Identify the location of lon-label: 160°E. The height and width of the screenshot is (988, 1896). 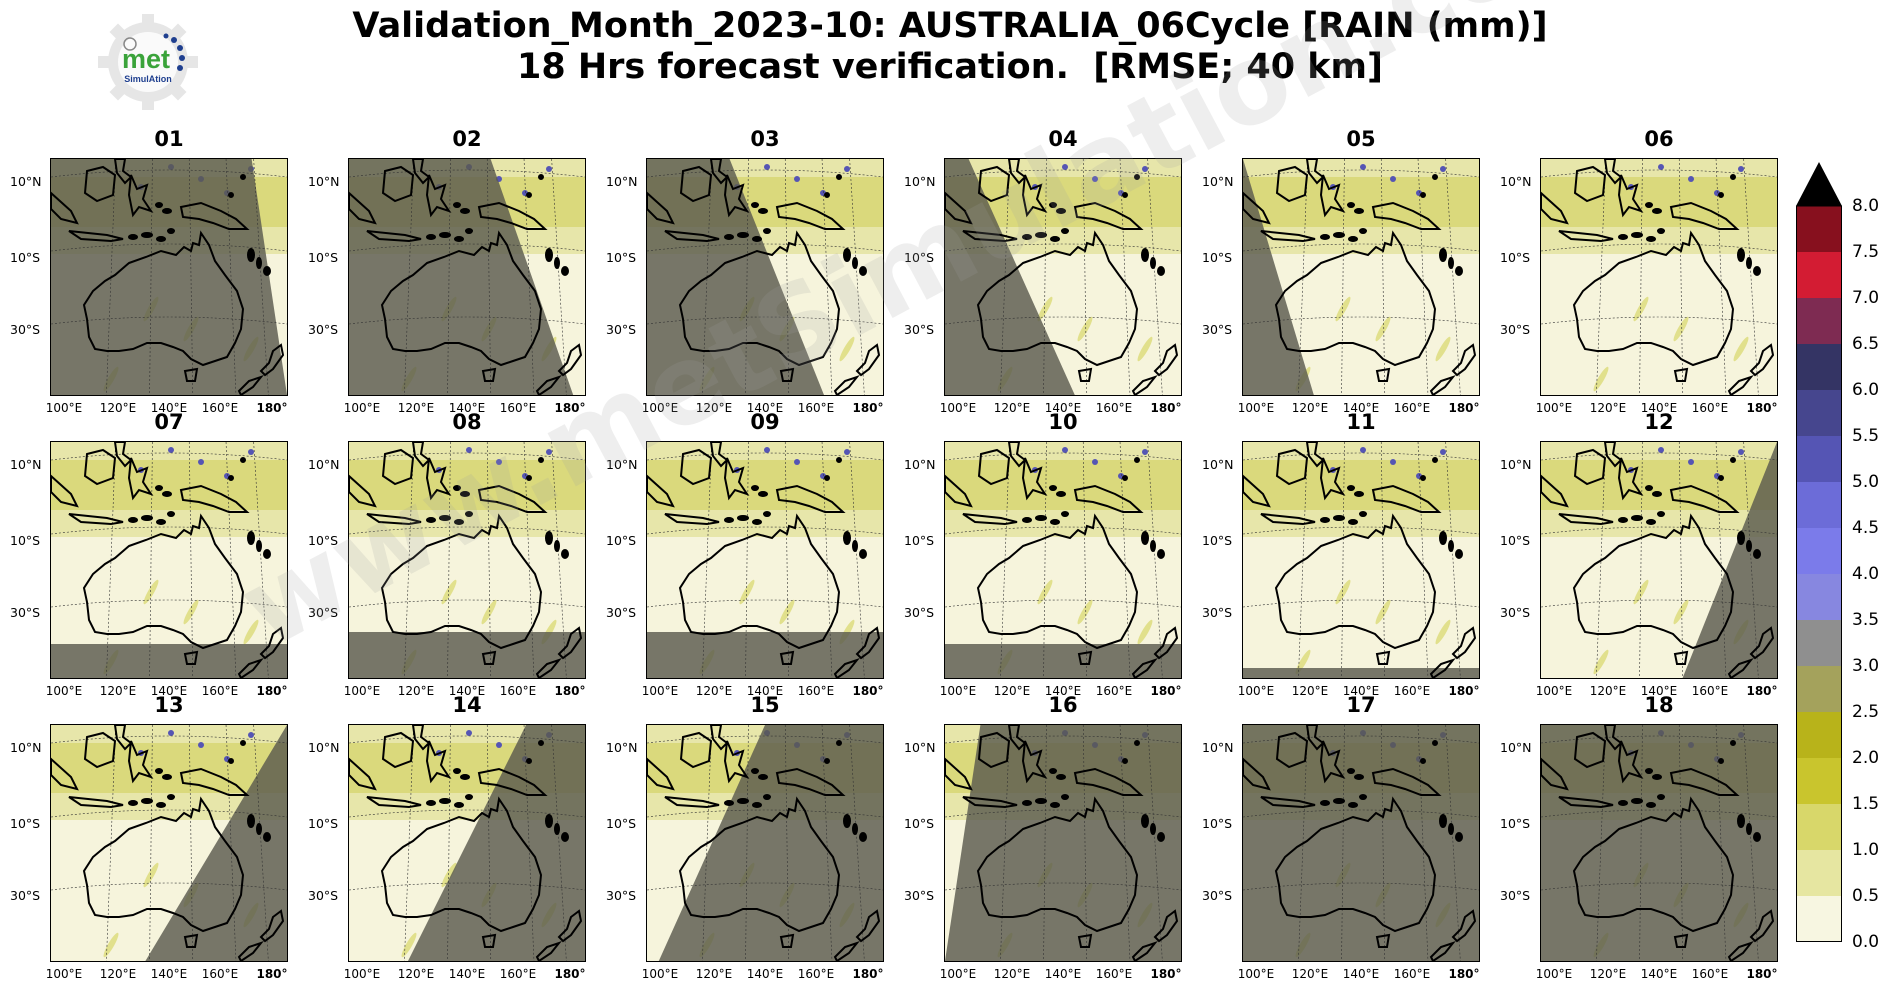
(518, 691).